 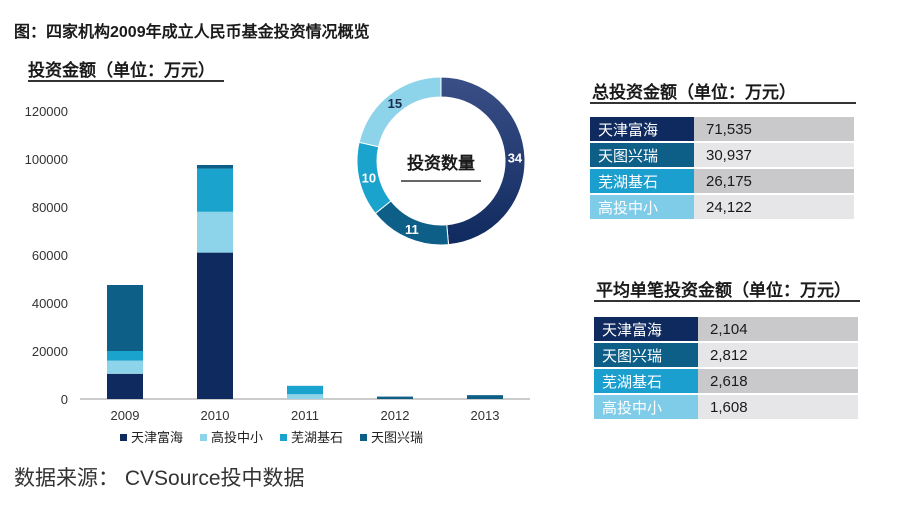 What do you see at coordinates (774, 207) in the screenshot?
I see `amount-value-cell: 24,122` at bounding box center [774, 207].